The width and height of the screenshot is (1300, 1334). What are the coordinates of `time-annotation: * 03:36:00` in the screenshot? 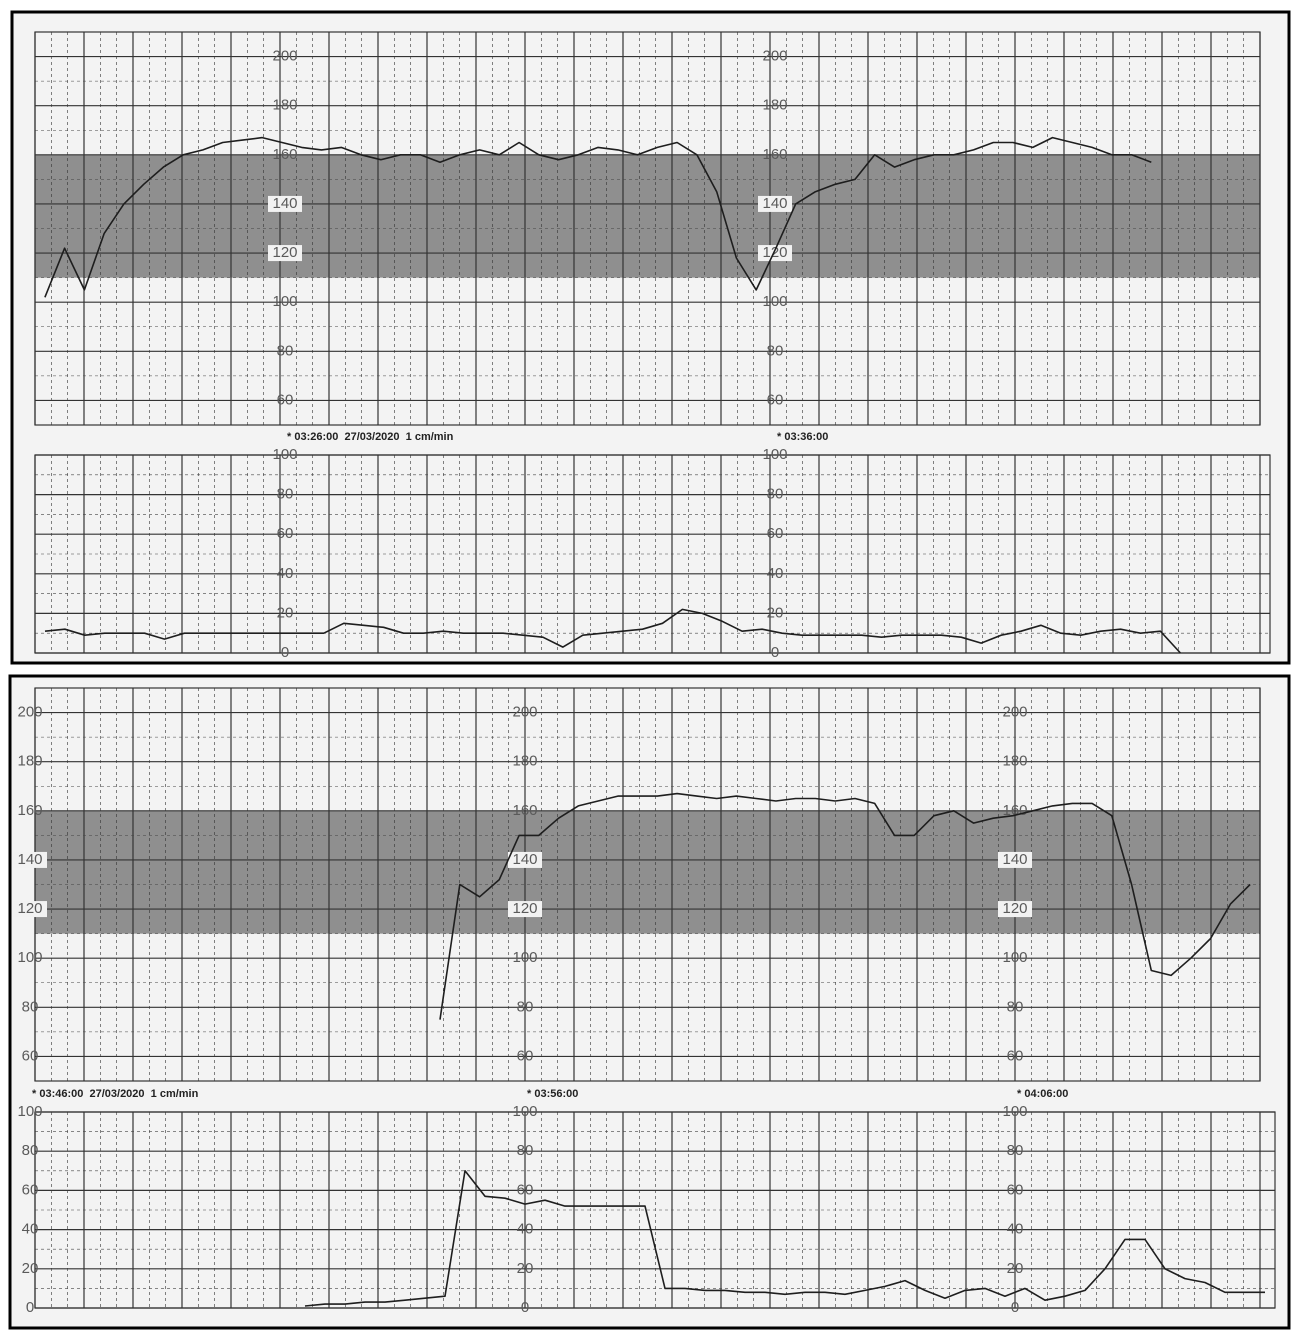 It's located at (802, 437).